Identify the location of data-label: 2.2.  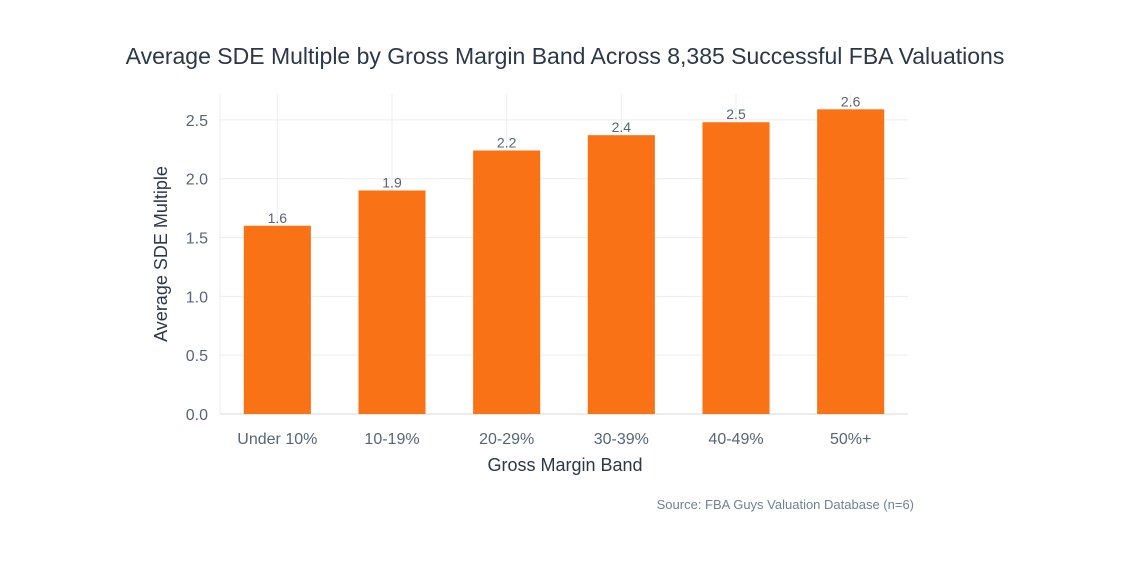
(507, 142).